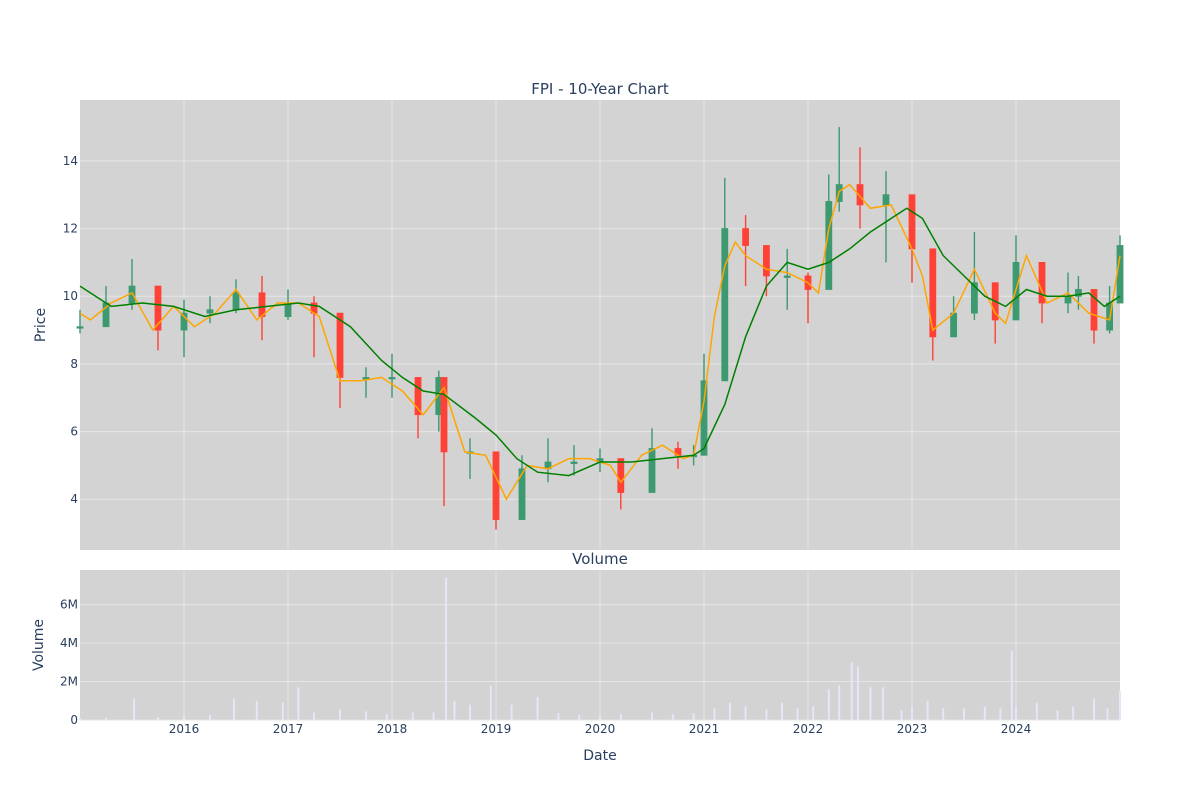 This screenshot has width=1200, height=804. I want to click on volume-y-axis-label: Volume, so click(39, 645).